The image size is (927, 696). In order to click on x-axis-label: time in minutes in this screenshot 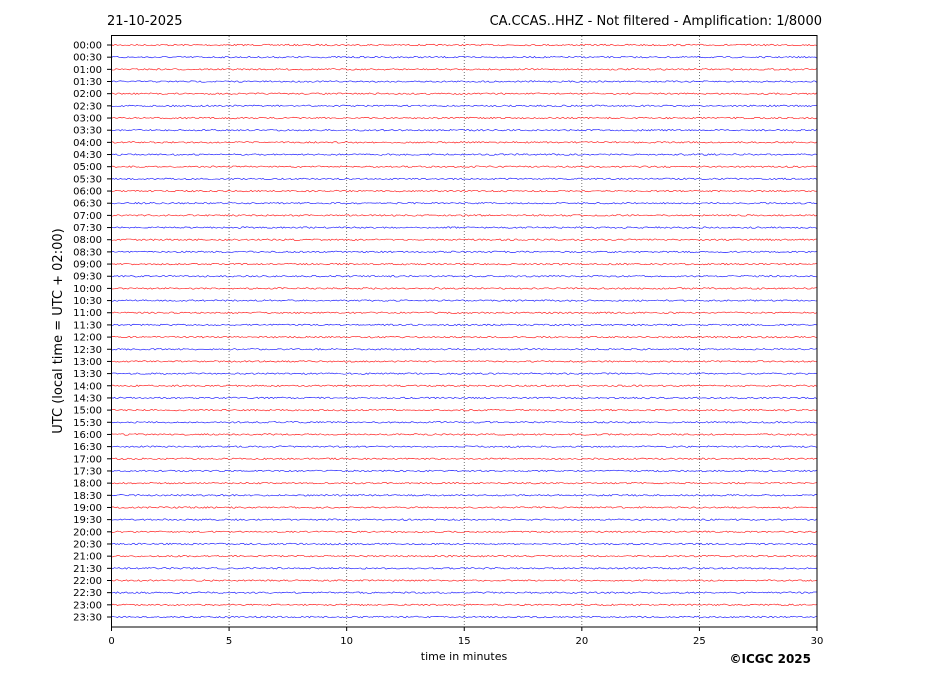, I will do `click(464, 656)`.